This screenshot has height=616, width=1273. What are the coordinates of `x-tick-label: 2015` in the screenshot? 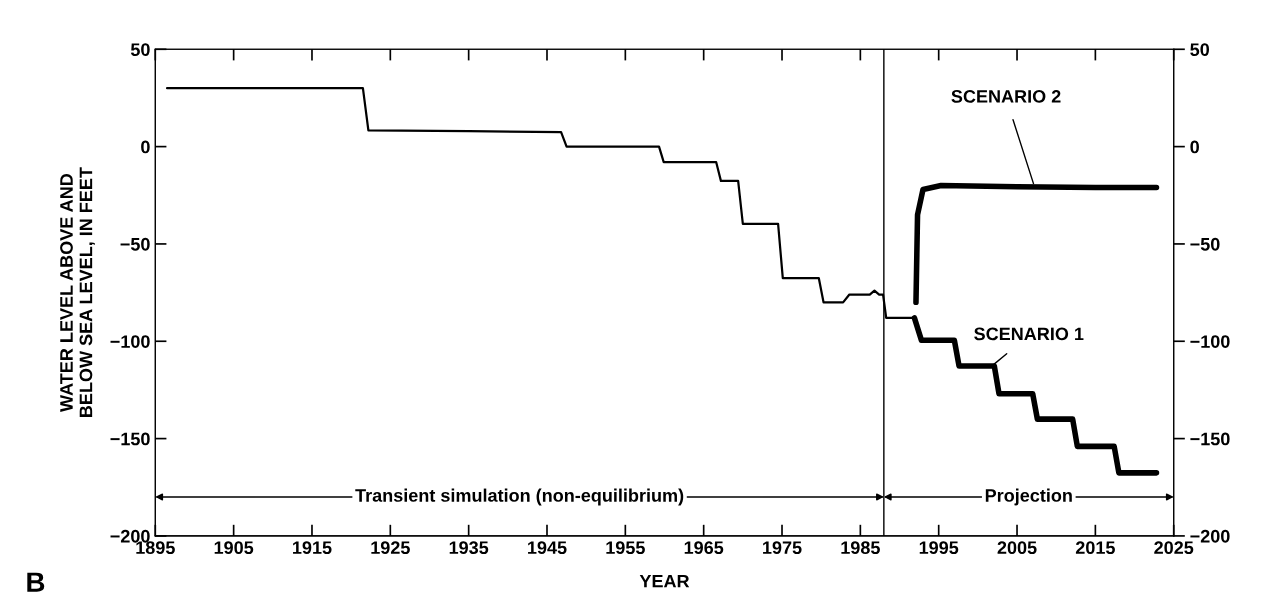 It's located at (1095, 548).